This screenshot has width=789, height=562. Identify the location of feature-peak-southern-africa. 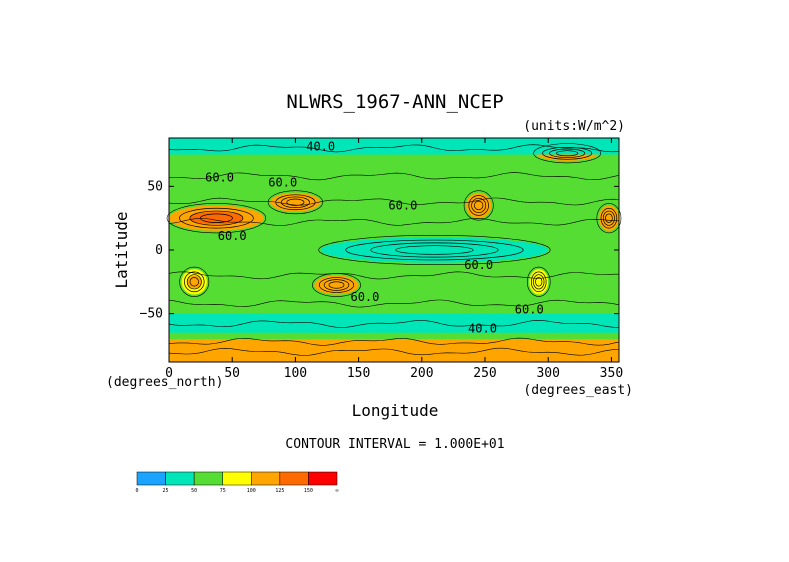
(194, 282).